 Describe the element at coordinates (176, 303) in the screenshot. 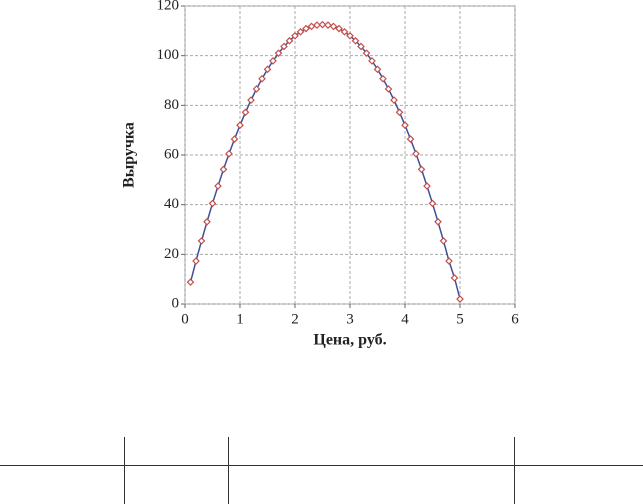

I see `y-tick-label: 0` at that location.